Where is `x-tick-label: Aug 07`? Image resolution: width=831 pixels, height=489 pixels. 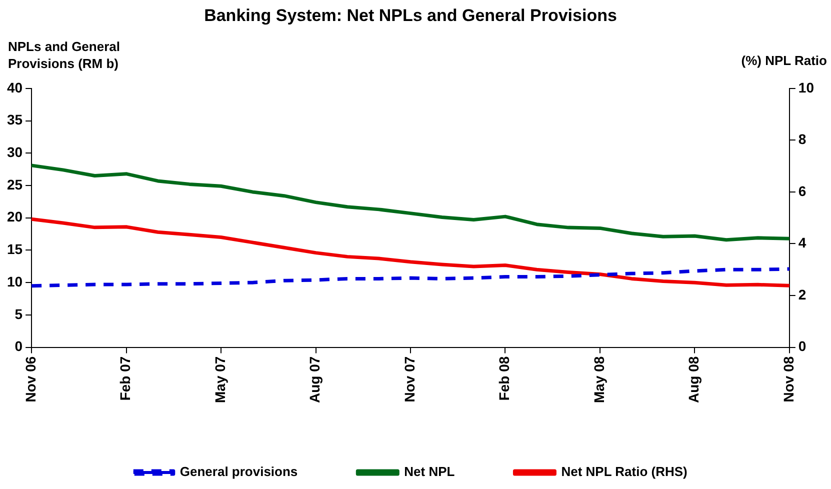 x-tick-label: Aug 07 is located at coordinates (314, 379).